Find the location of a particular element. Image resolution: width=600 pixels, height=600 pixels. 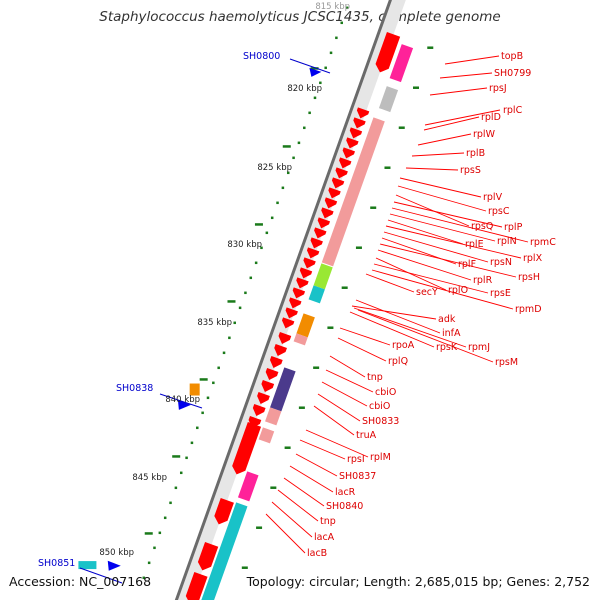

gene-label-rplx: rplX is located at coordinates (533, 258).